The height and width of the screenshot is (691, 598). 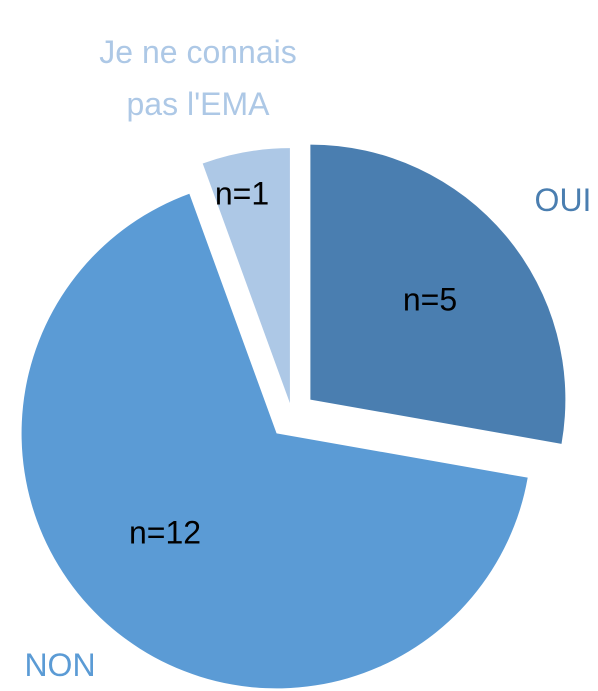 I want to click on category-label: OUI, so click(x=563, y=200).